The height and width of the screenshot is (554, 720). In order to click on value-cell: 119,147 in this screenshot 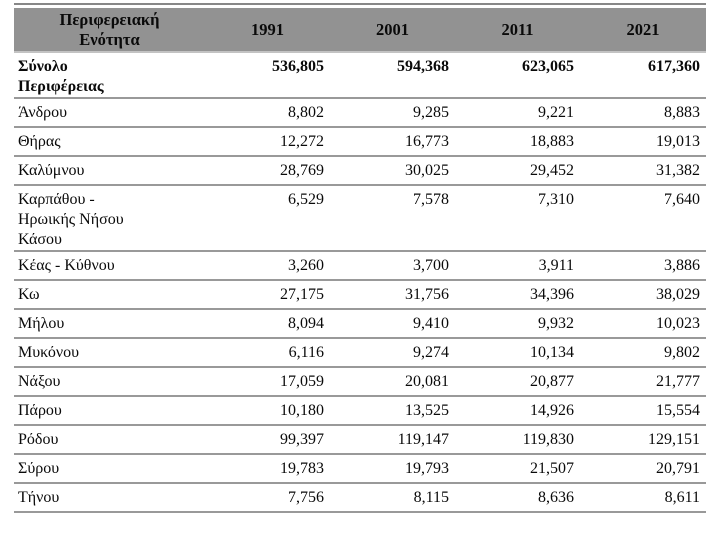, I will do `click(423, 439)`.